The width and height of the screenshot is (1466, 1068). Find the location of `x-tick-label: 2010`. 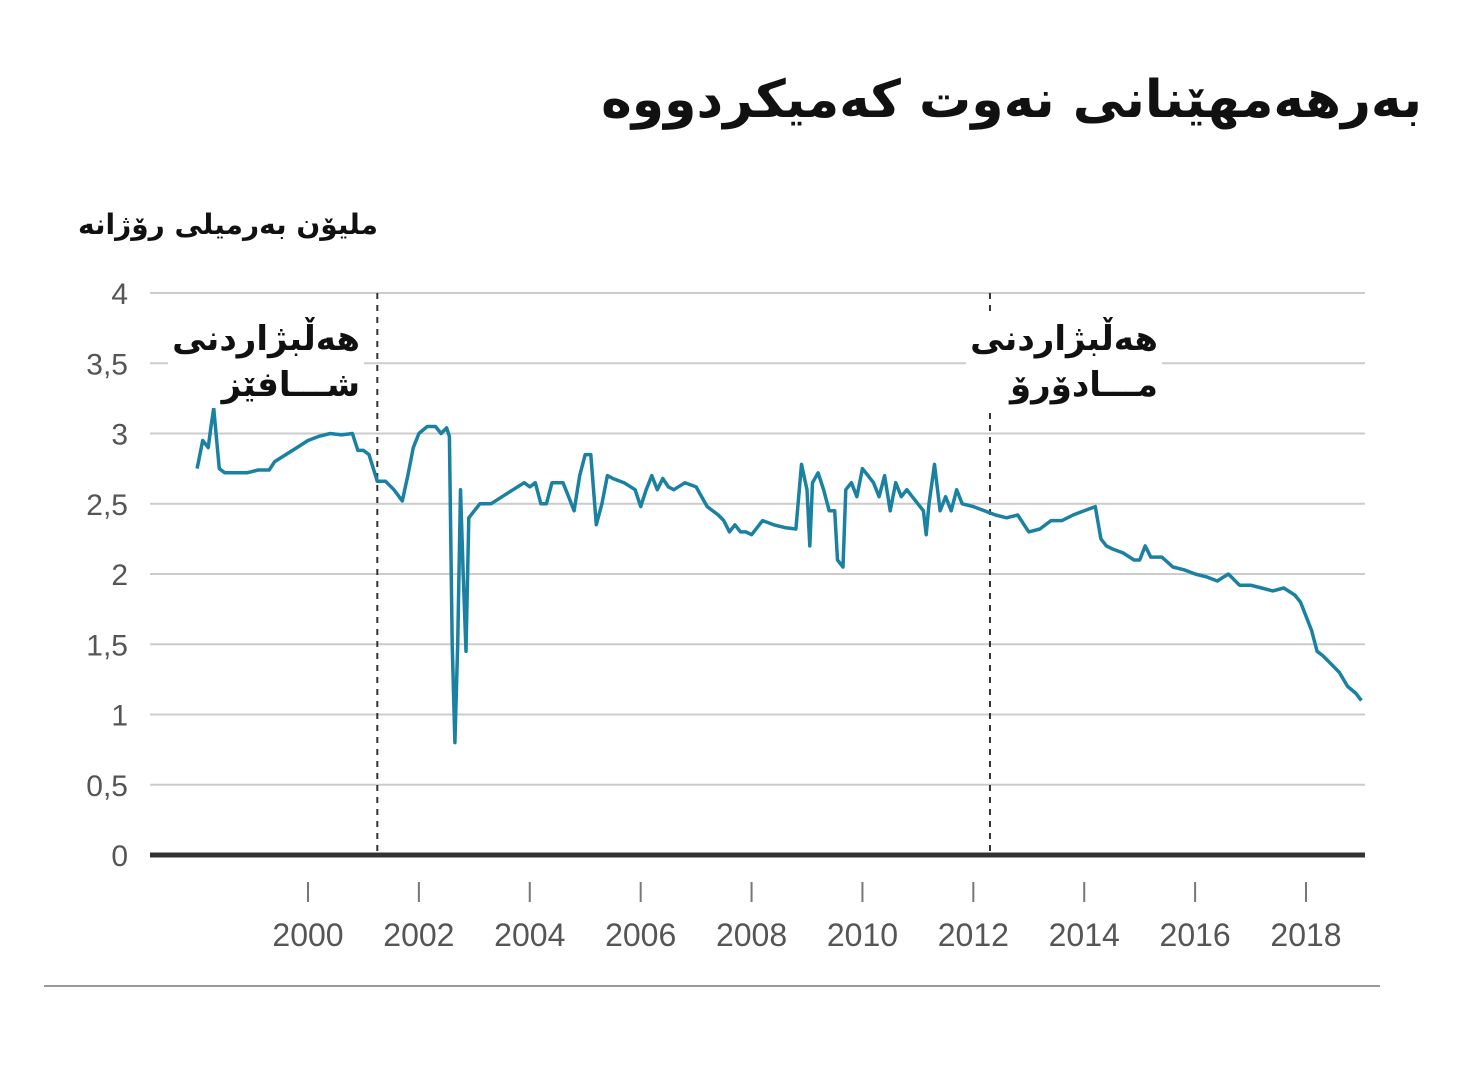

x-tick-label: 2010 is located at coordinates (862, 935).